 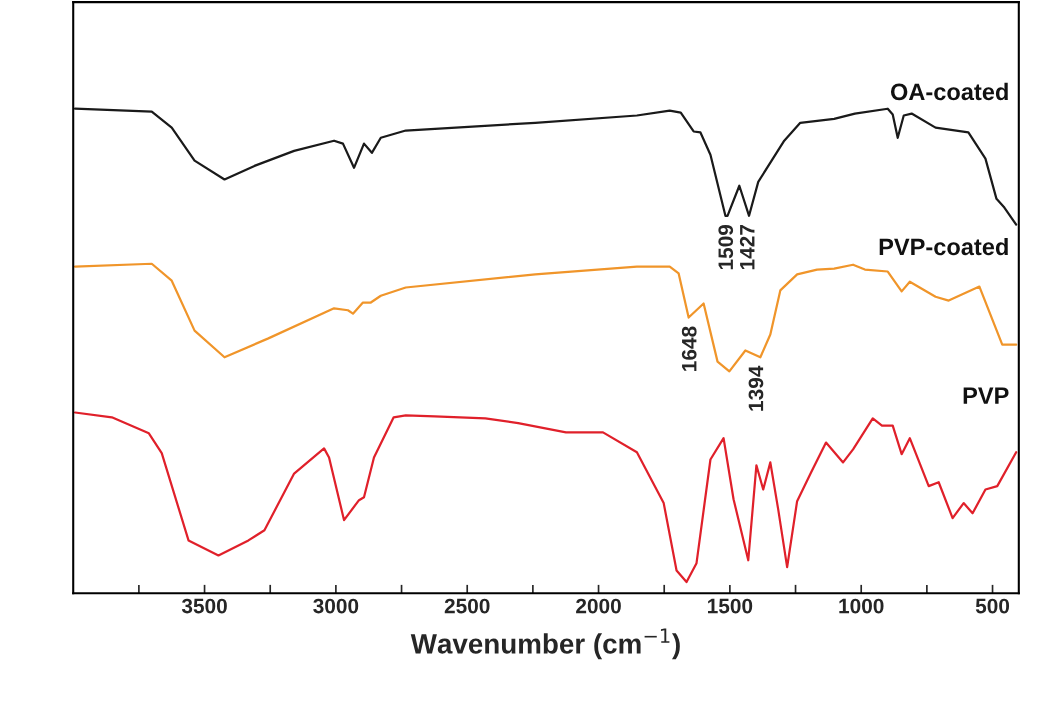 What do you see at coordinates (730, 606) in the screenshot?
I see `x-tick-label: 1500` at bounding box center [730, 606].